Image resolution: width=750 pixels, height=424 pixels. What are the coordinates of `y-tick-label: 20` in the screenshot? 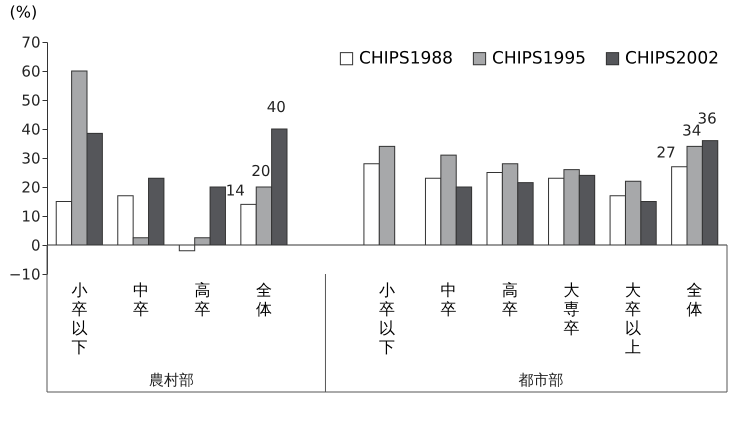 It's located at (30, 187).